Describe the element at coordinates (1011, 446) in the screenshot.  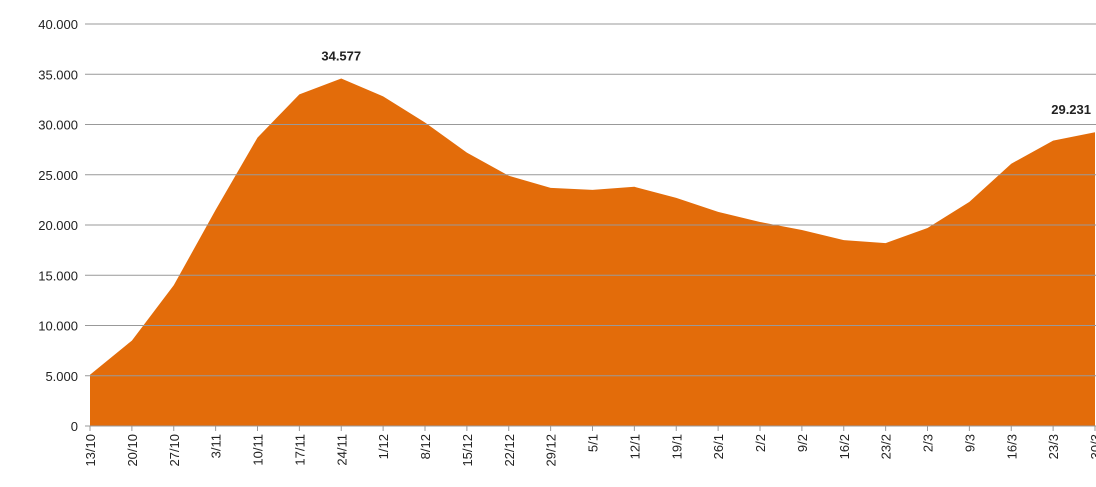
I see `x-tick-label: 16/3` at that location.